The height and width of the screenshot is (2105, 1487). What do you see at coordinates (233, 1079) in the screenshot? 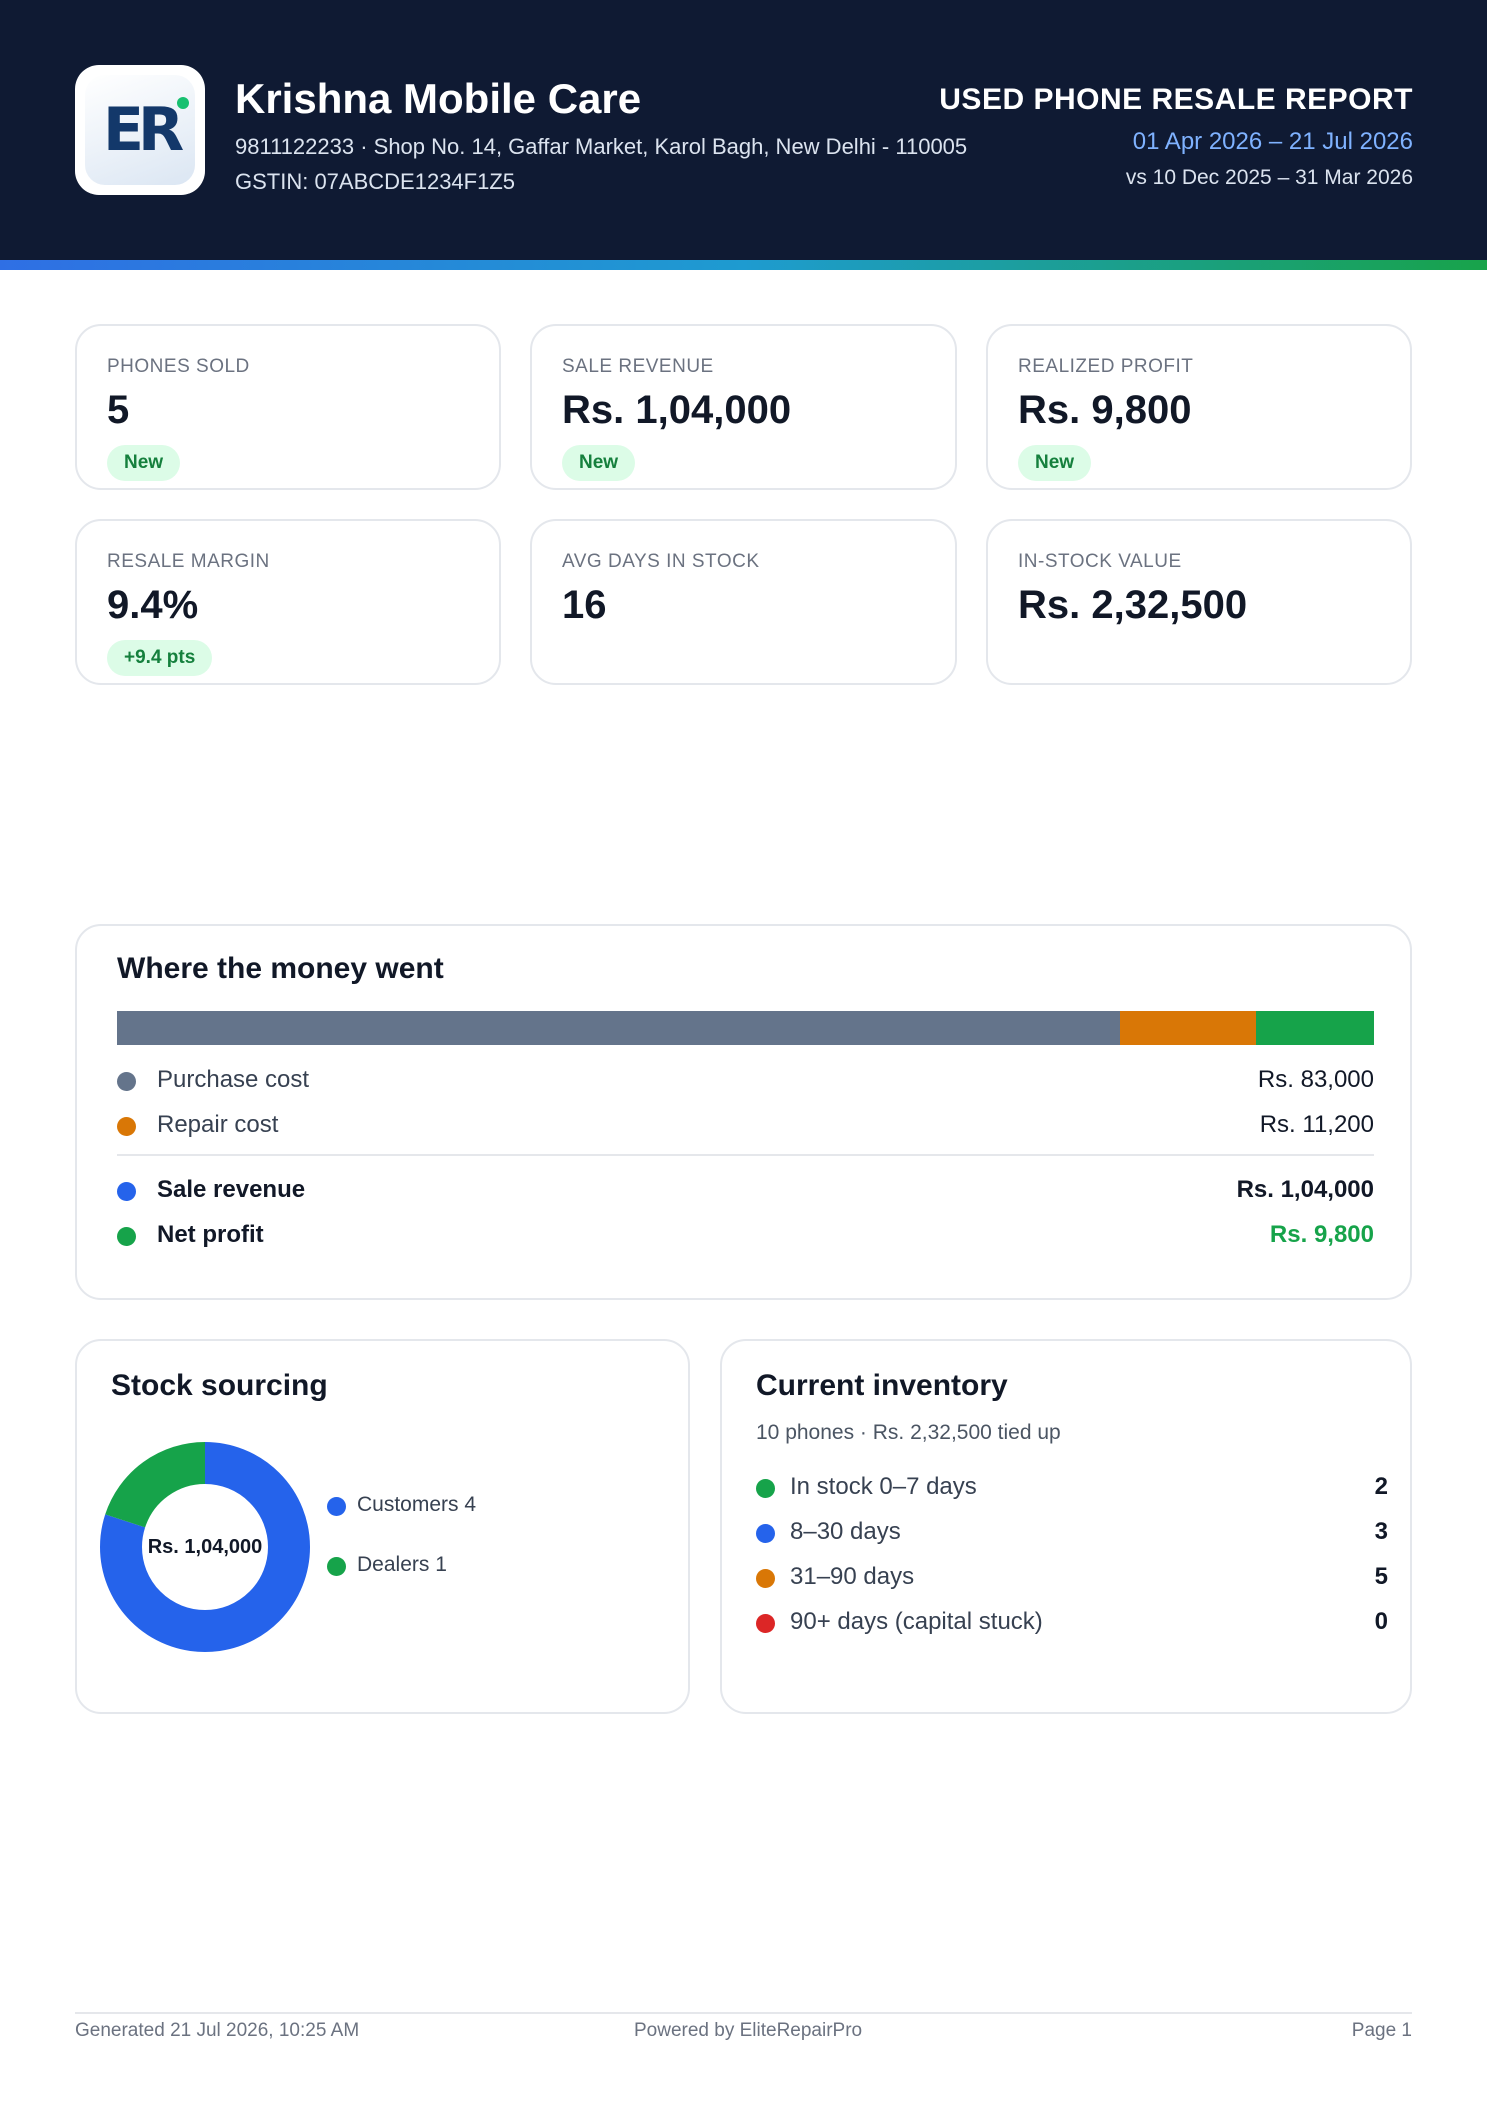
I see `legend-label: Purchase cost` at bounding box center [233, 1079].